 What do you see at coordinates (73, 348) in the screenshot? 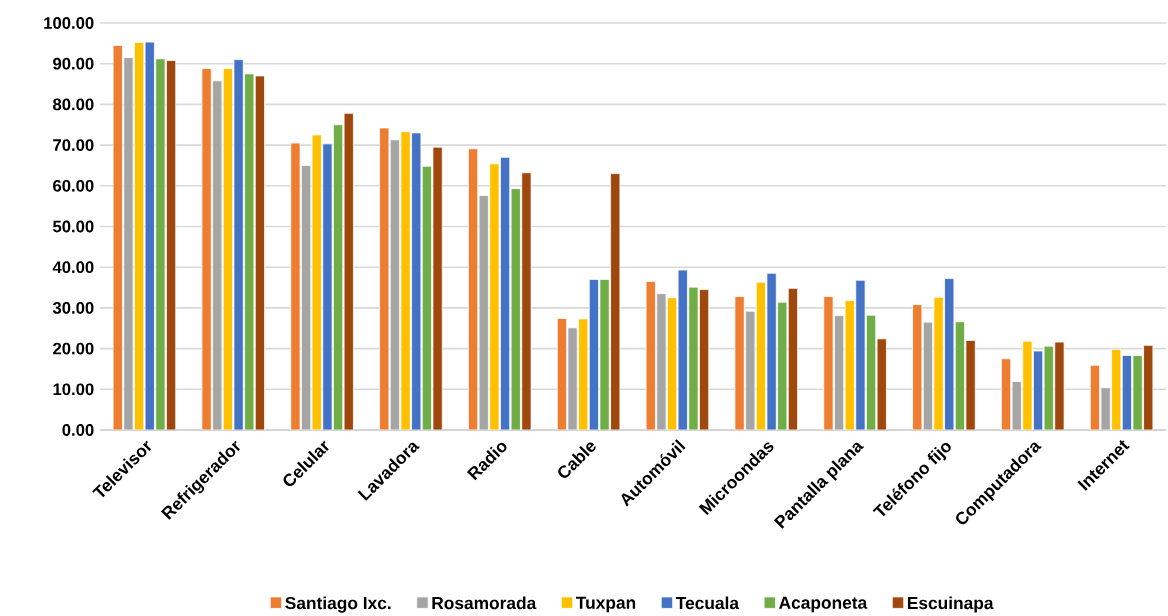
I see `y-tick-label: 20.00` at bounding box center [73, 348].